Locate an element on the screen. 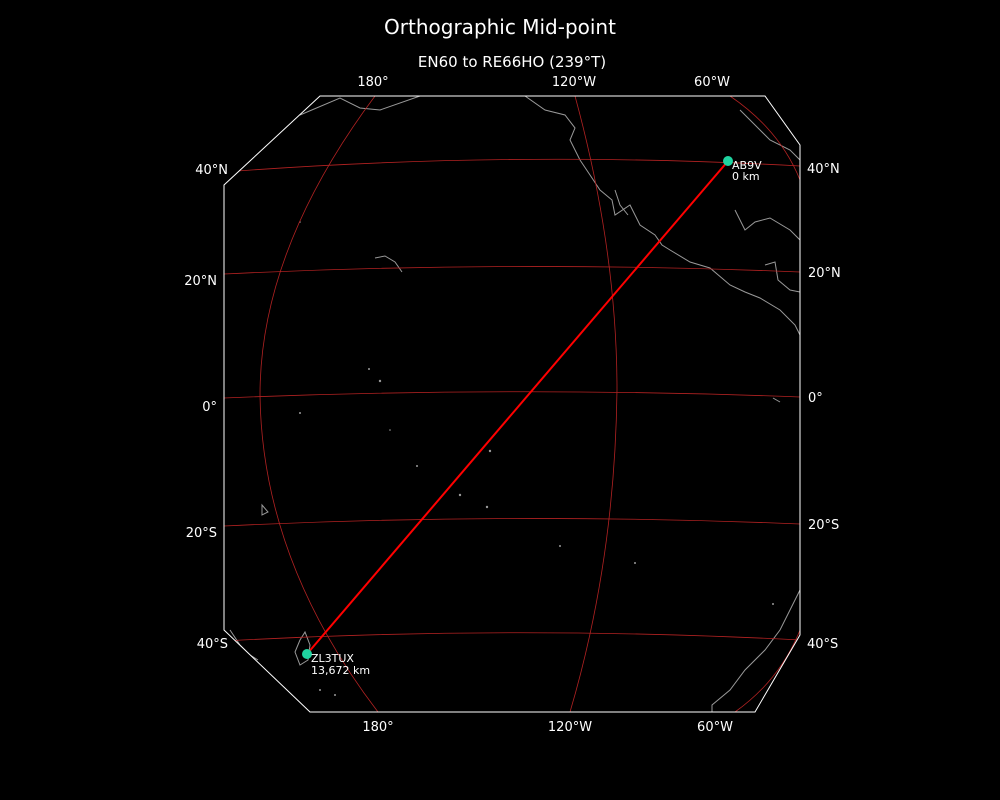  parallel-40s is located at coordinates (512, 637).